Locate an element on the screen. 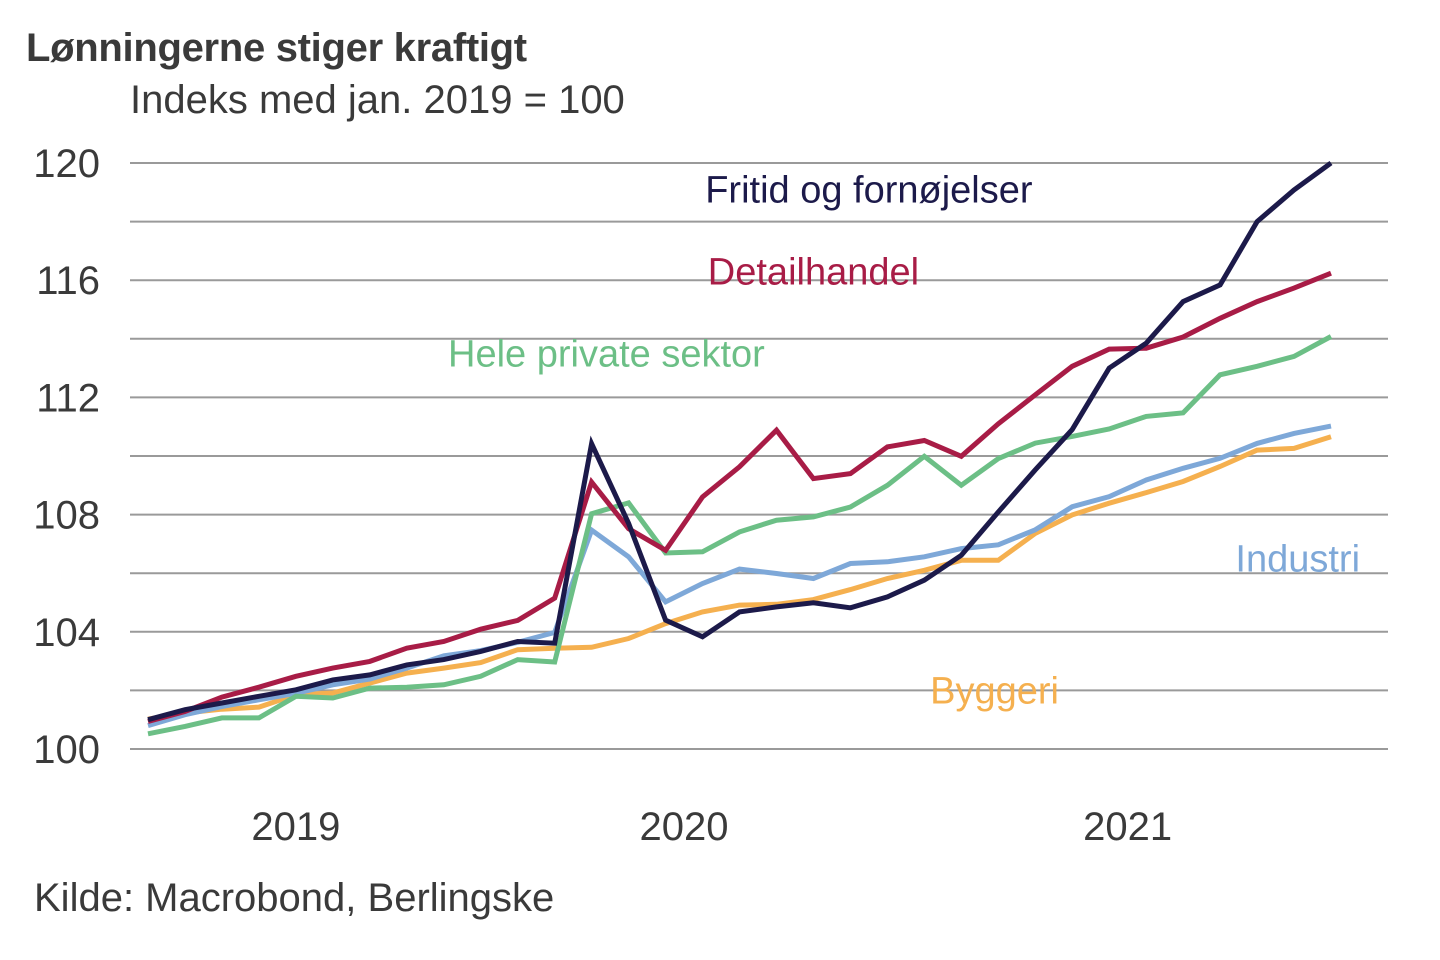 This screenshot has height=960, width=1440. y-tick-label: 104 is located at coordinates (66, 633).